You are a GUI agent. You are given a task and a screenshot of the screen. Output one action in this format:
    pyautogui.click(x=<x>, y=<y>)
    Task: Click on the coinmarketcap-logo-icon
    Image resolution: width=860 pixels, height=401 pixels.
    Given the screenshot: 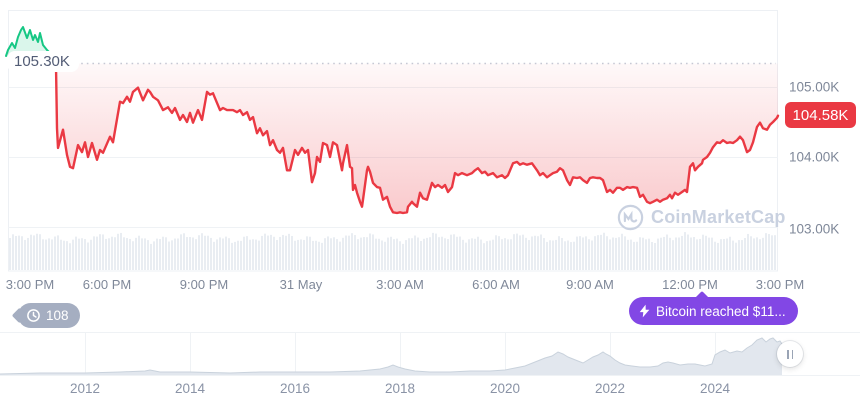 What is the action you would take?
    pyautogui.click(x=630, y=217)
    